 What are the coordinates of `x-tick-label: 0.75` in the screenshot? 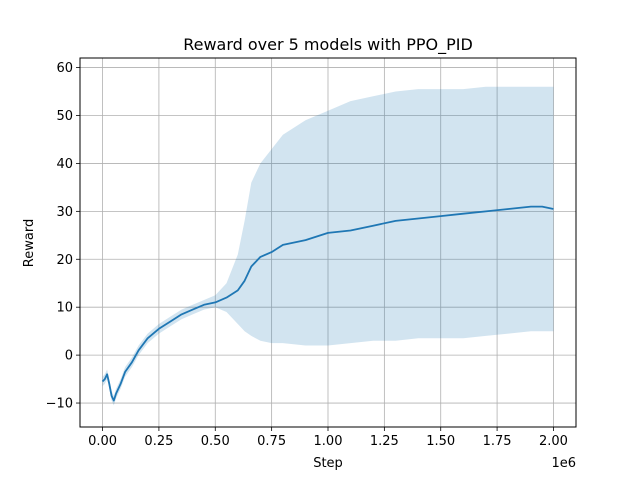 It's located at (271, 441).